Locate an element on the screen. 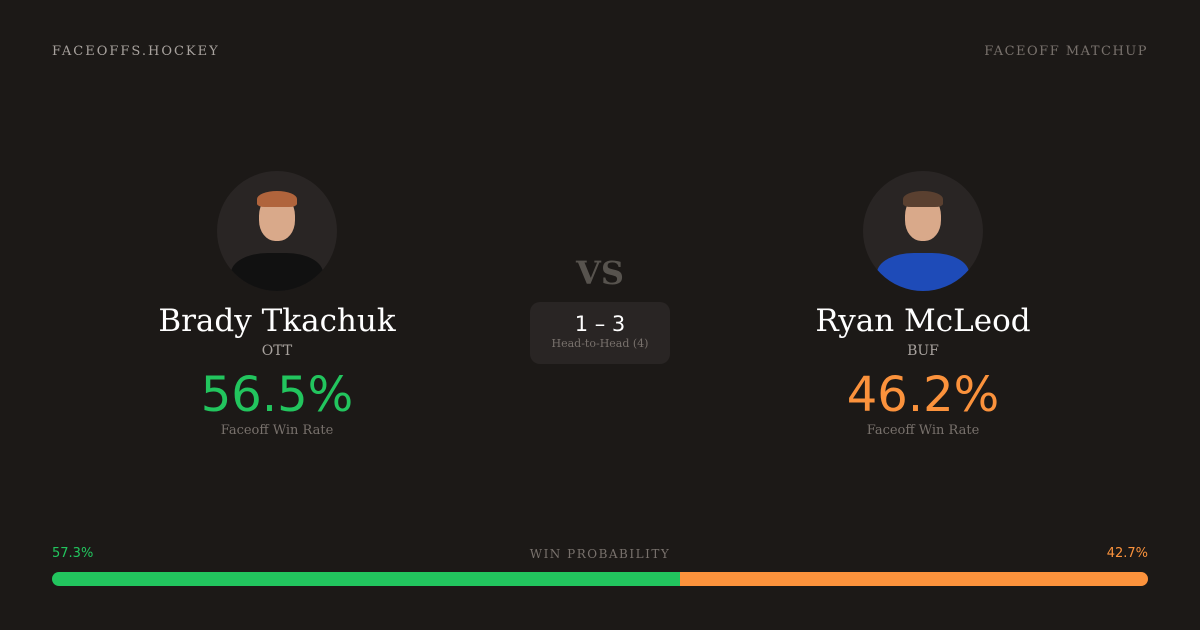 The width and height of the screenshot is (1200, 630). win-probability-left: 57.3% is located at coordinates (73, 553).